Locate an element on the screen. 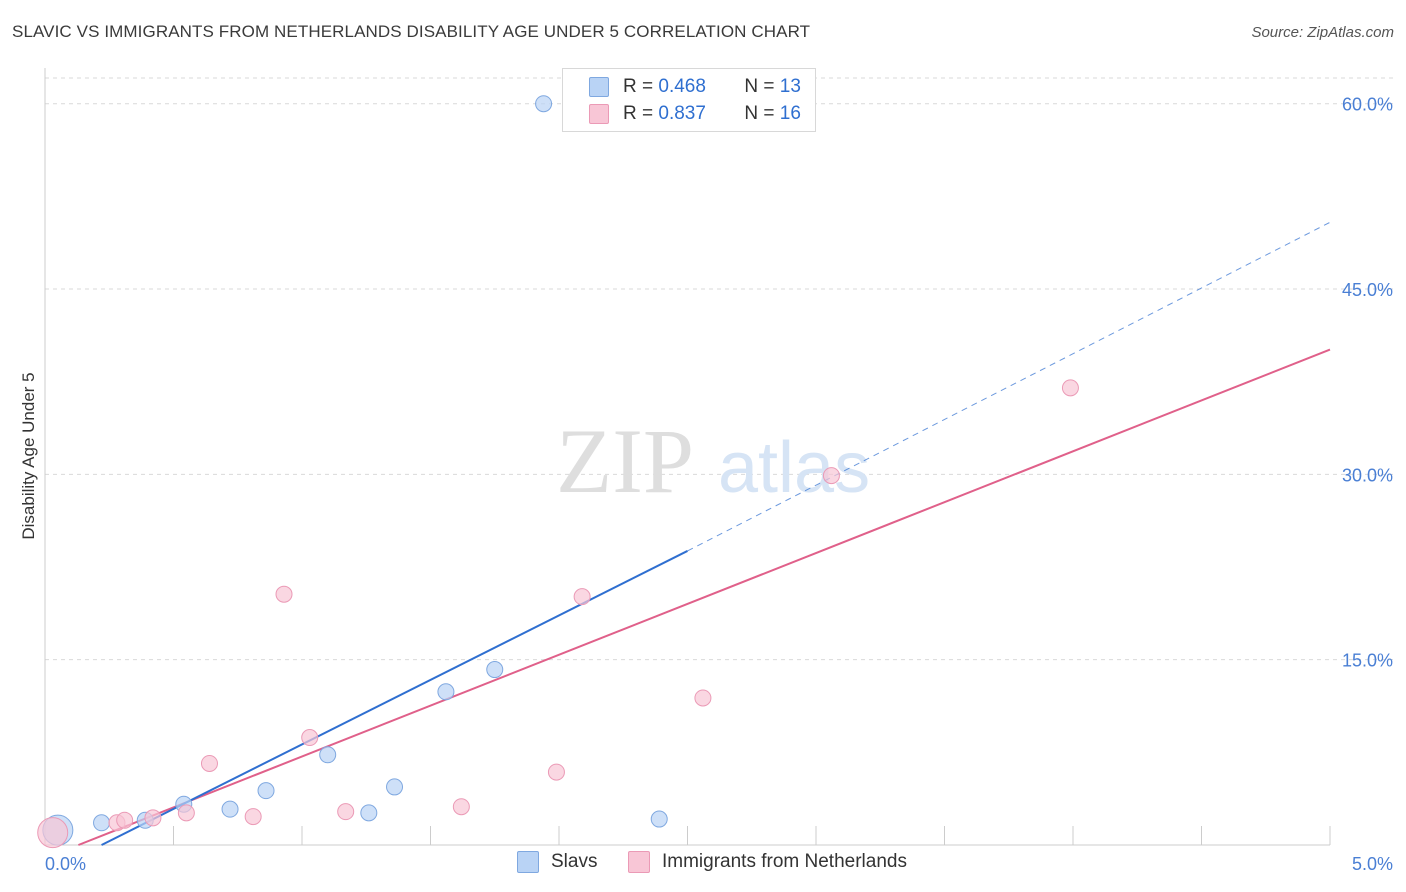  slavs-r-label: R = is located at coordinates (638, 86).